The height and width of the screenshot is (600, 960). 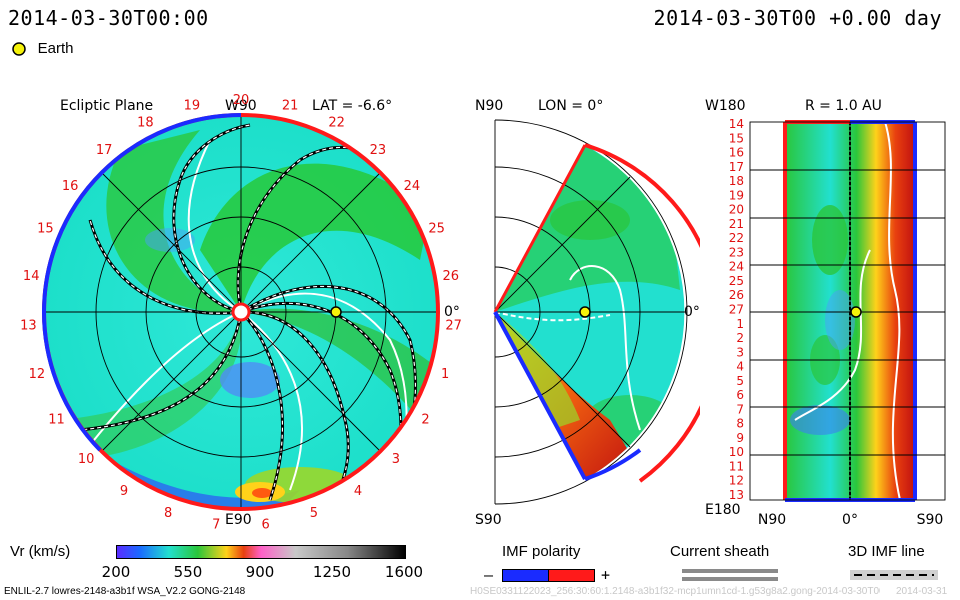 I want to click on radial-row-label: 16, so click(x=736, y=153).